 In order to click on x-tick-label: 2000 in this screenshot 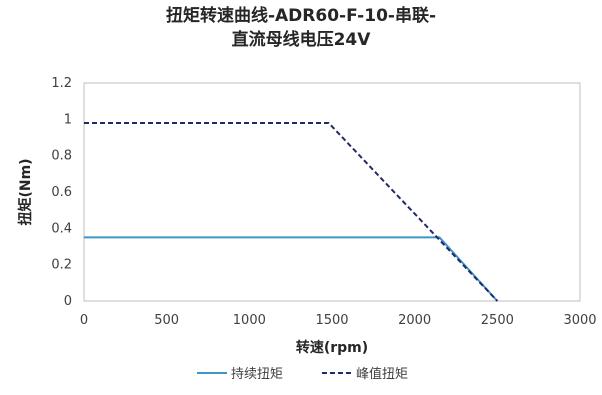, I will do `click(414, 320)`.